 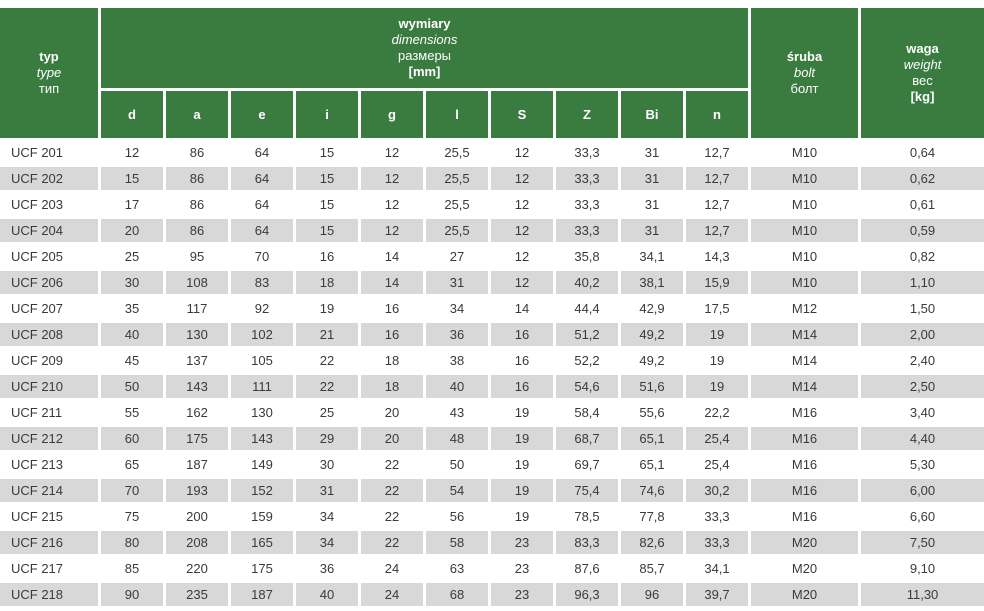 What do you see at coordinates (457, 114) in the screenshot?
I see `header-dim-l: l` at bounding box center [457, 114].